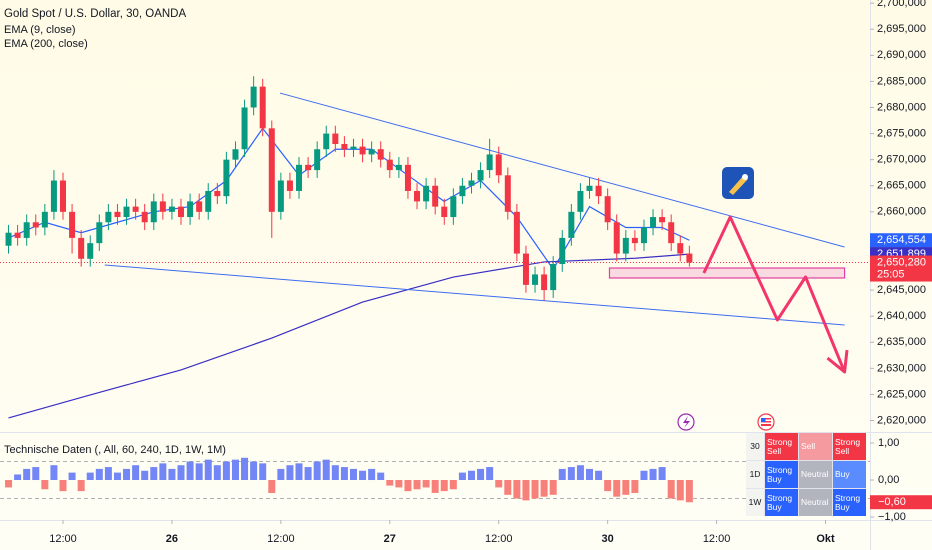  Describe the element at coordinates (901, 254) in the screenshot. I see `price-tag-label: 2,651,899` at that location.